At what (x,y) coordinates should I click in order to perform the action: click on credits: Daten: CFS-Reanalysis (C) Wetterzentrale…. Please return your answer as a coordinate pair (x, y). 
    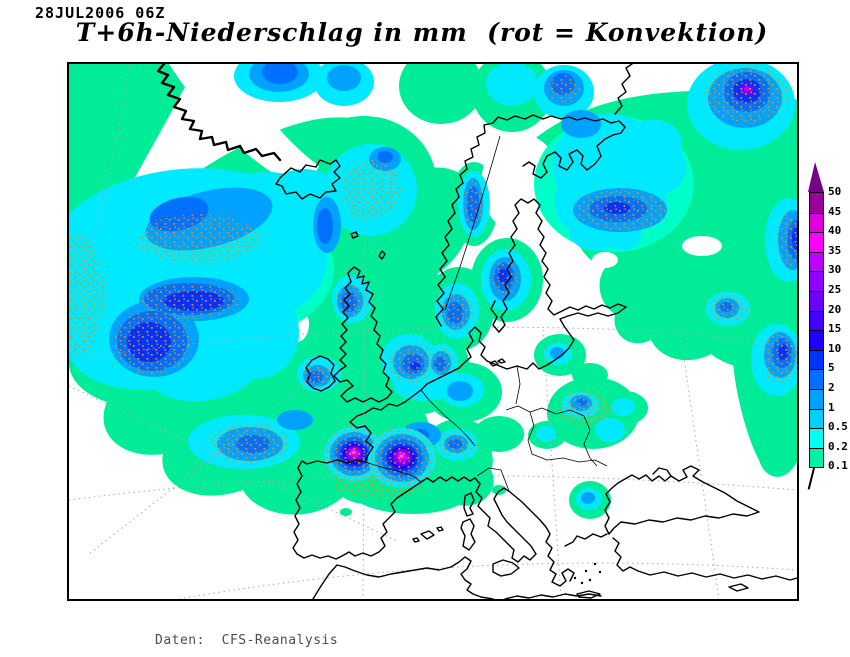
    Looking at the image, I should click on (246, 630).